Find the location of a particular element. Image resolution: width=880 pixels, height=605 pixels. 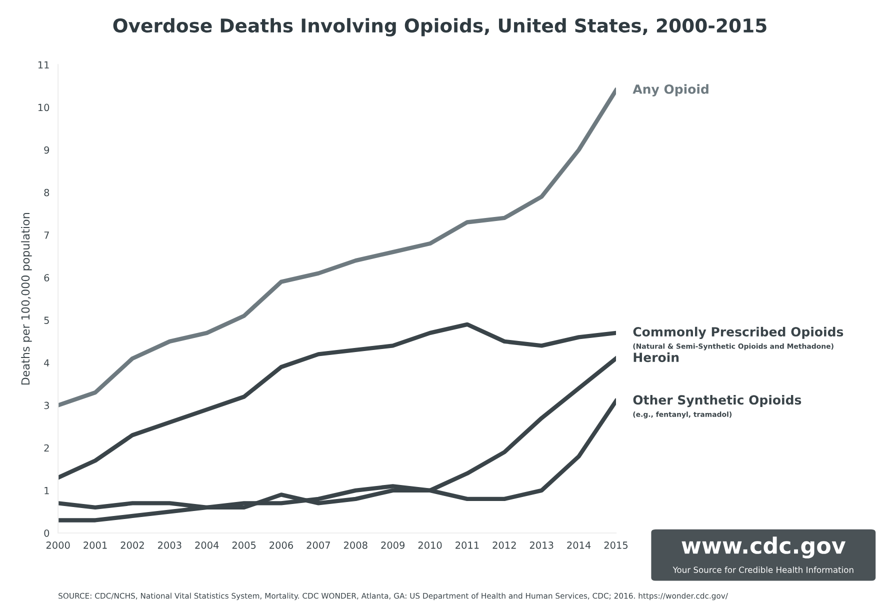

series-label: Heroin is located at coordinates (656, 357).